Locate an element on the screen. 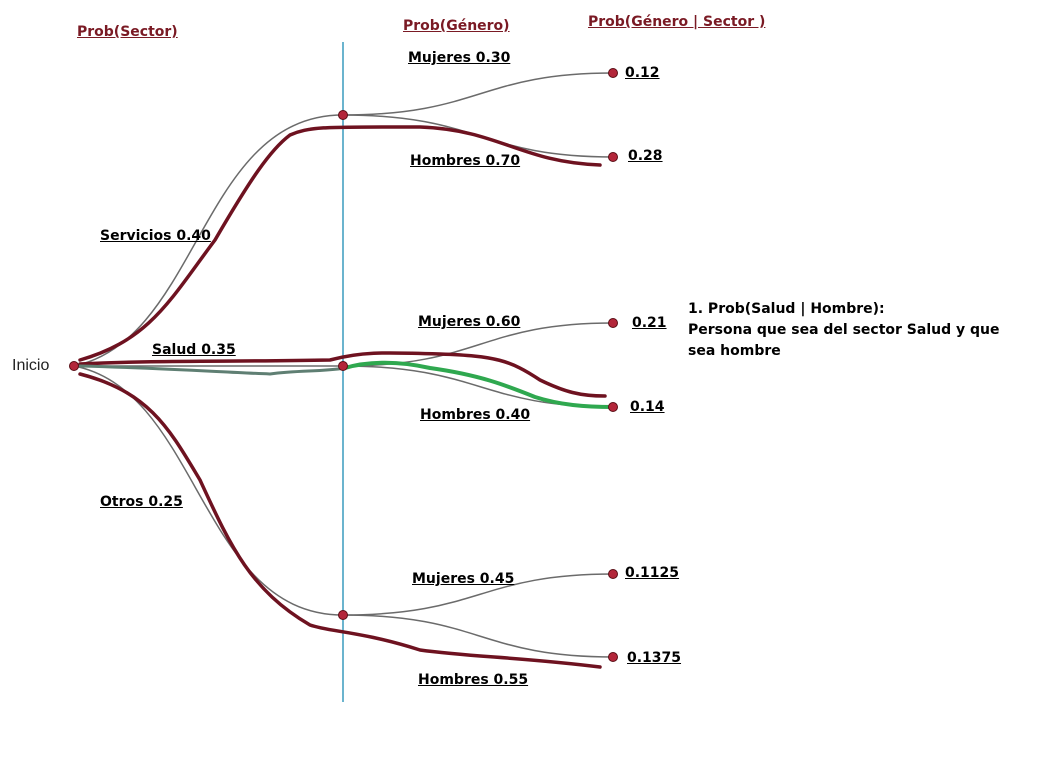 Image resolution: width=1041 pixels, height=765 pixels. branch-label-salud-hombres: Hombres 0.40 is located at coordinates (475, 415).